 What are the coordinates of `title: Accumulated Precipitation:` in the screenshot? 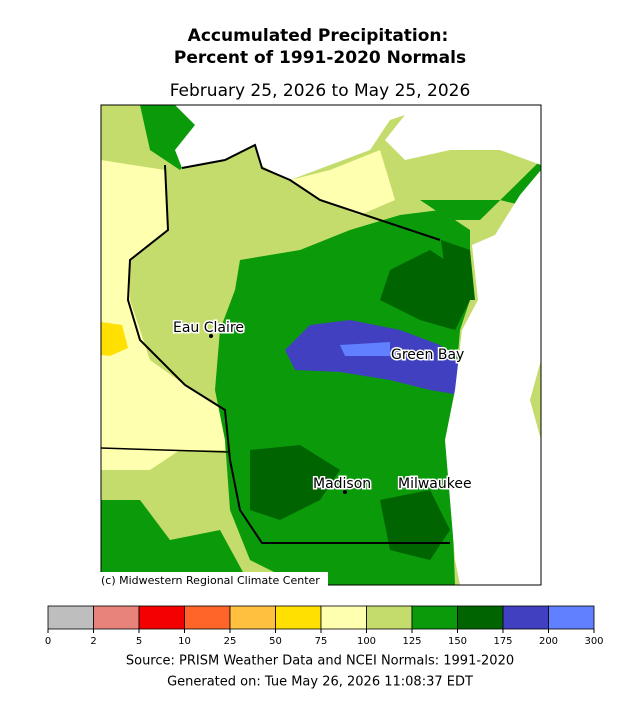 It's located at (318, 36).